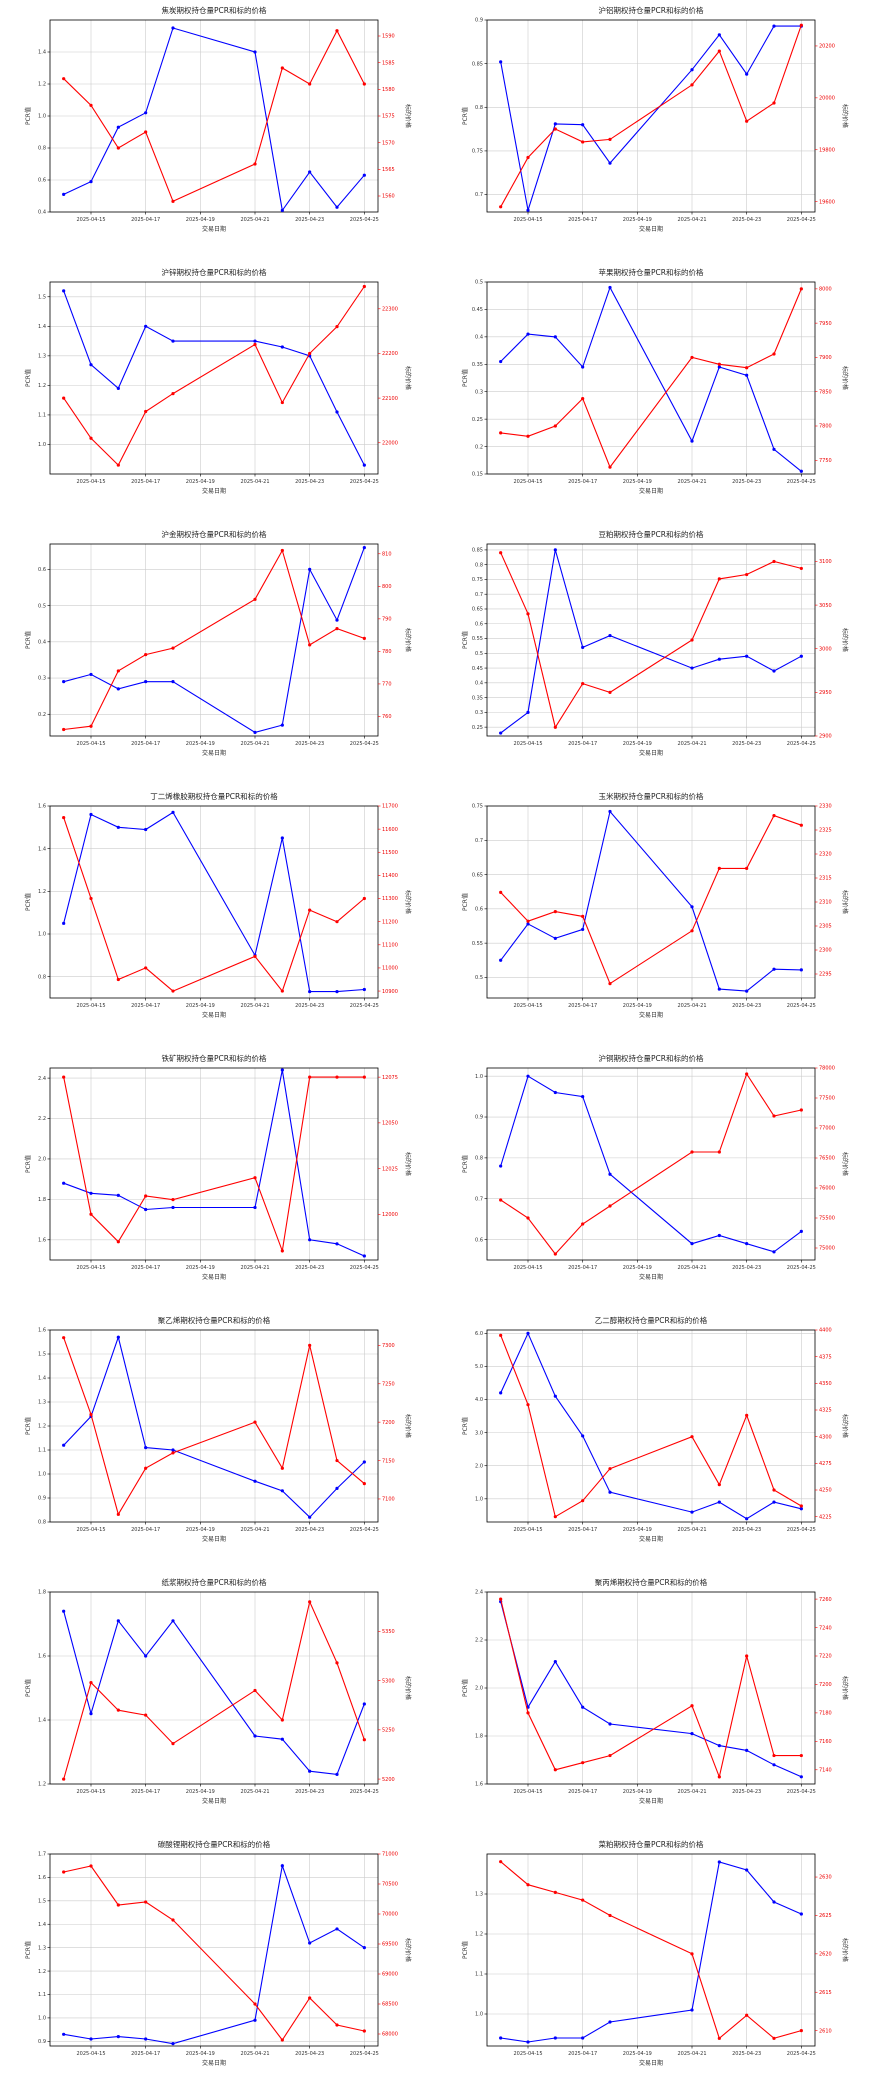 Image resolution: width=875 pixels, height=2099 pixels. What do you see at coordinates (825, 855) in the screenshot?
I see `y-right-tick-label: 2320` at bounding box center [825, 855].